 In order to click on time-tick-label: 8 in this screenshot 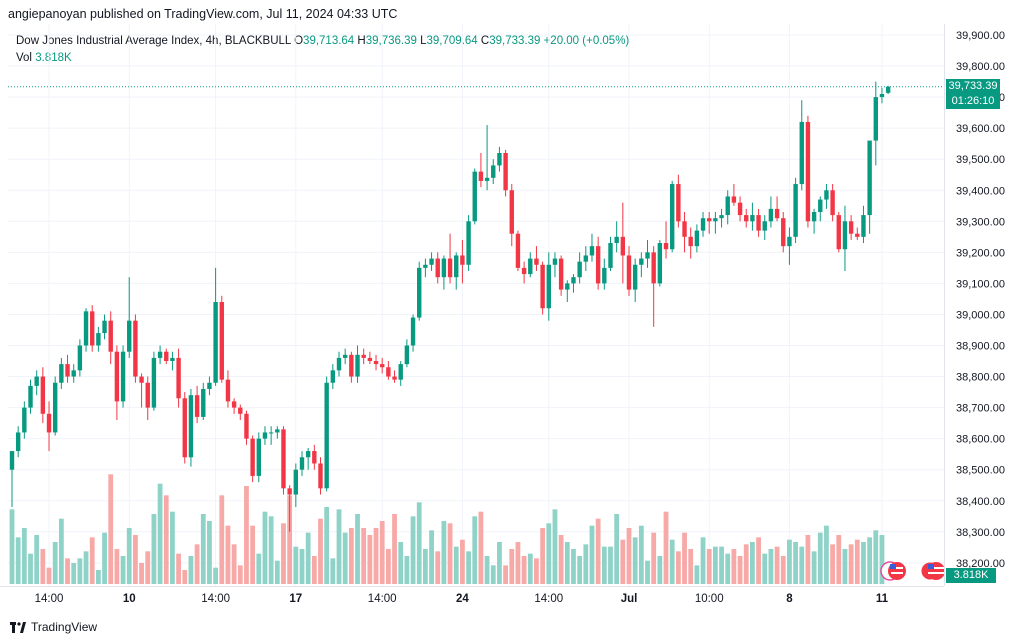, I will do `click(789, 599)`.